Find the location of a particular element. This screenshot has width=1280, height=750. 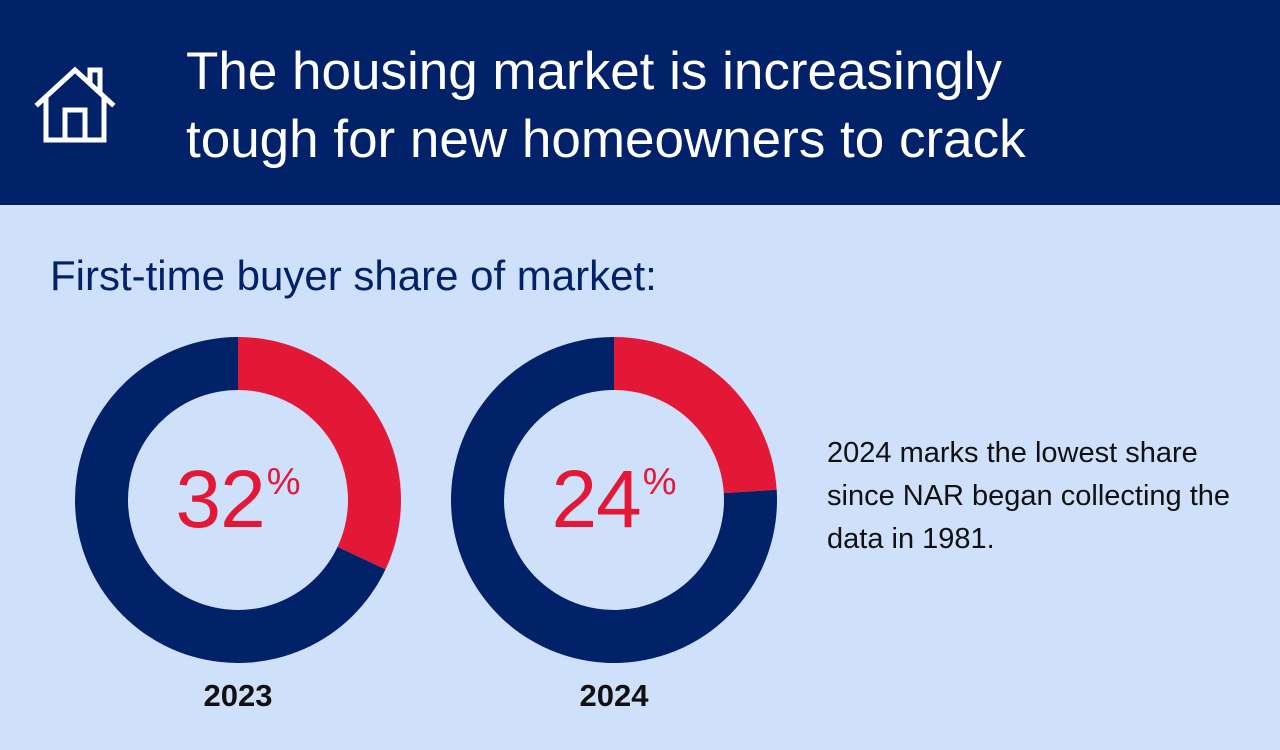

donut-chart-2024: 24% is located at coordinates (614, 500).